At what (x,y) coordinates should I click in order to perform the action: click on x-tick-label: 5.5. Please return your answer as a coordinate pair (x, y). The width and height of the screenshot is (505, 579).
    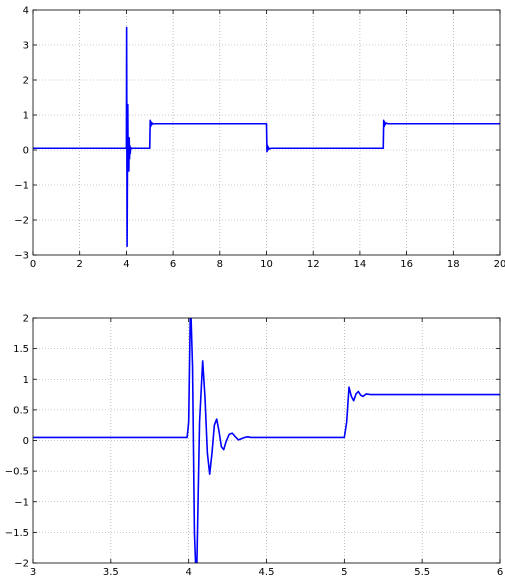
    Looking at the image, I should click on (422, 572).